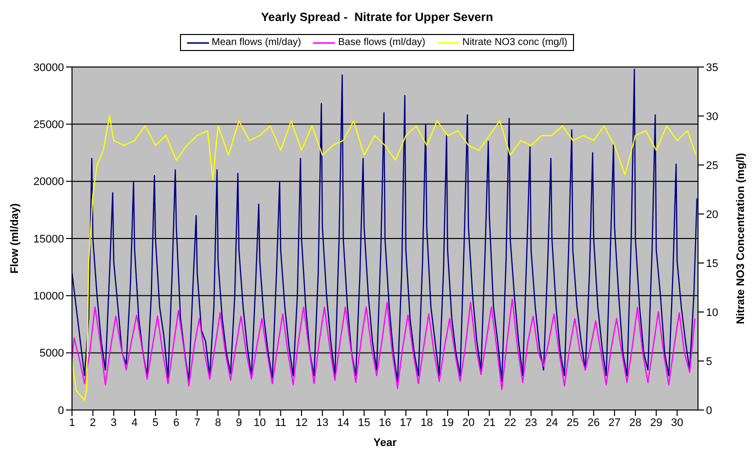  What do you see at coordinates (113, 422) in the screenshot?
I see `x-tick-label: 3` at bounding box center [113, 422].